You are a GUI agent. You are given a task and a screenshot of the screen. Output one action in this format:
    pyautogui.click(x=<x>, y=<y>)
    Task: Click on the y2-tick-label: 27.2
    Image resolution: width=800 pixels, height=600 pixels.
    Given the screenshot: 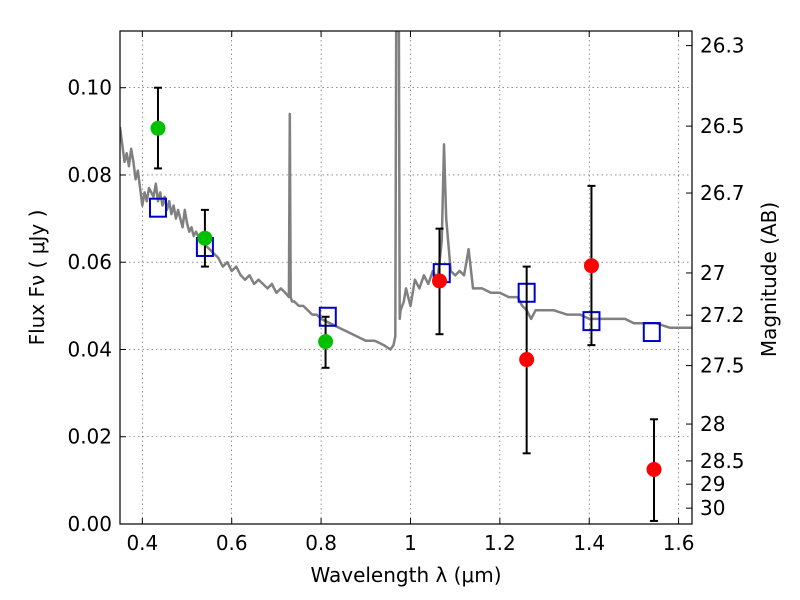 What is the action you would take?
    pyautogui.click(x=722, y=315)
    